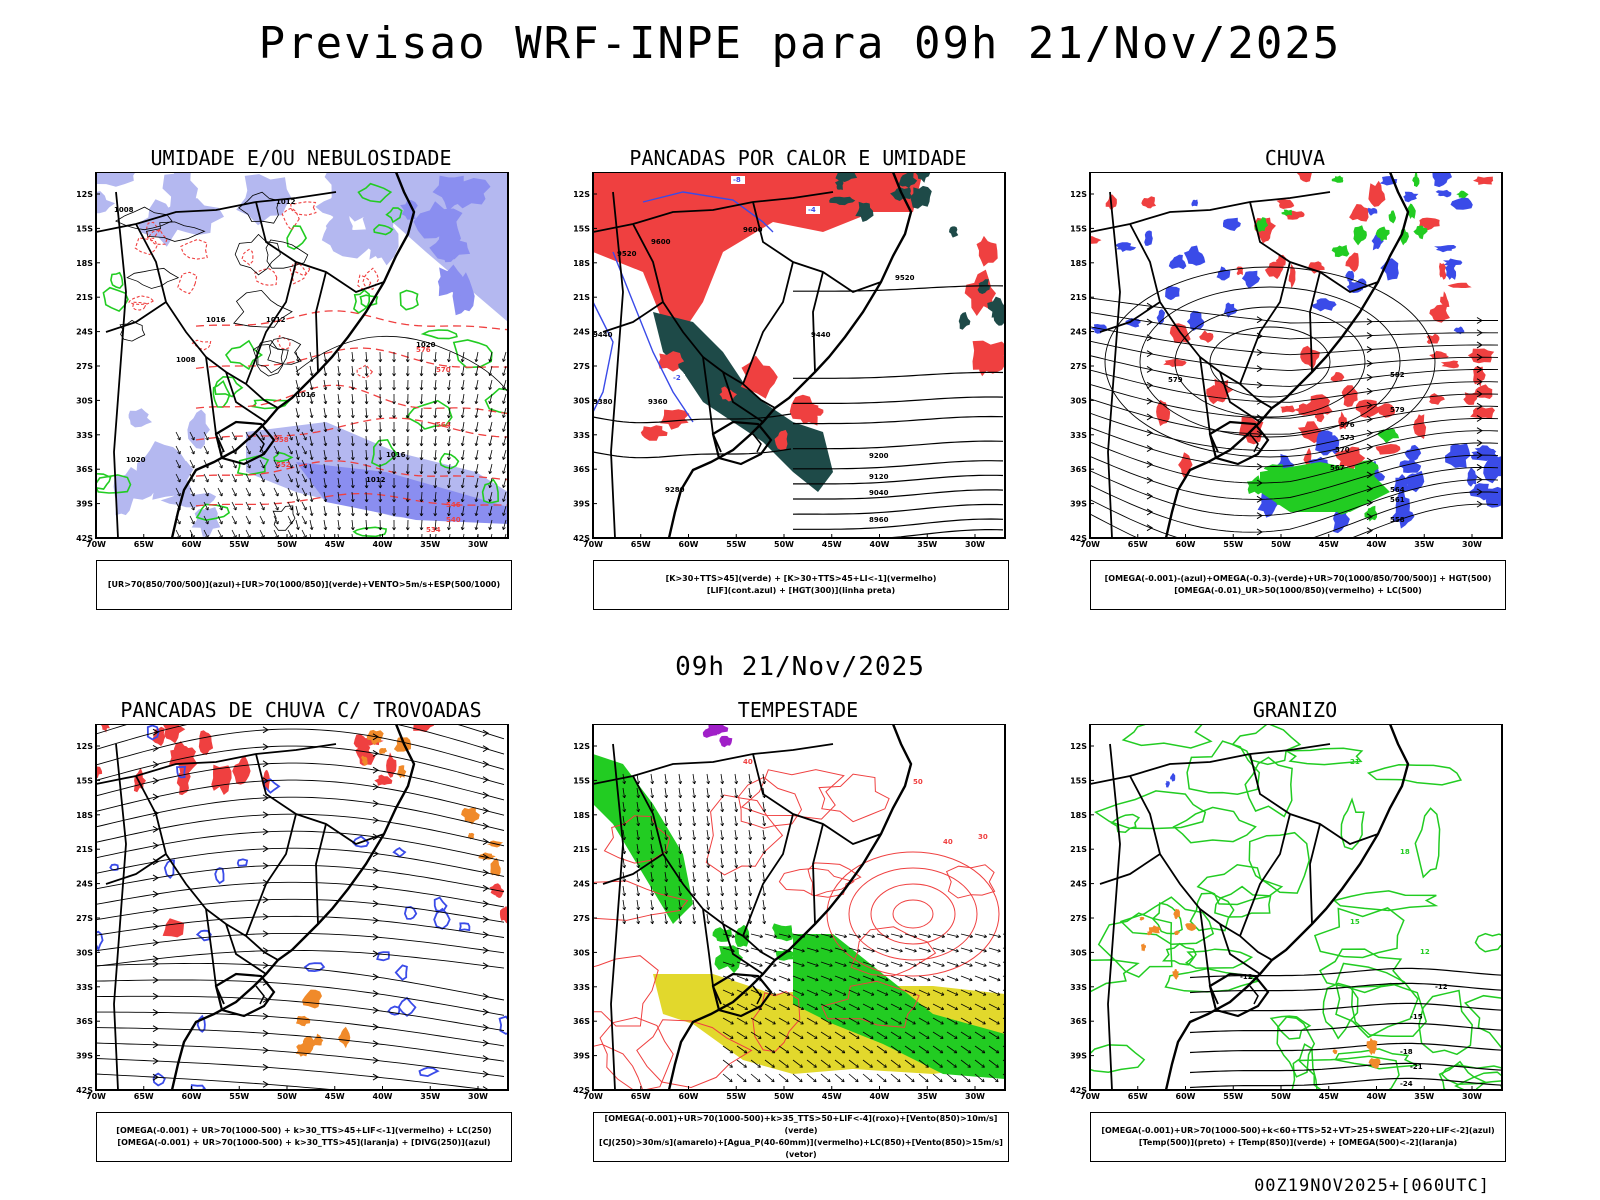 The height and width of the screenshot is (1200, 1600). Describe the element at coordinates (1138, 544) in the screenshot. I see `lon-label: 65W` at that location.